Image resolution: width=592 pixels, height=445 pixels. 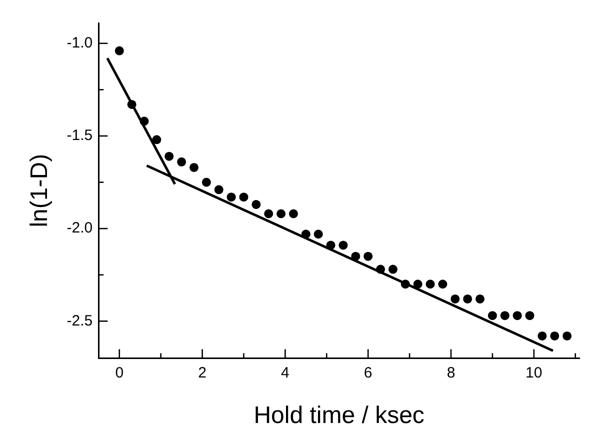 What do you see at coordinates (534, 373) in the screenshot?
I see `x-tick-label: 10` at bounding box center [534, 373].